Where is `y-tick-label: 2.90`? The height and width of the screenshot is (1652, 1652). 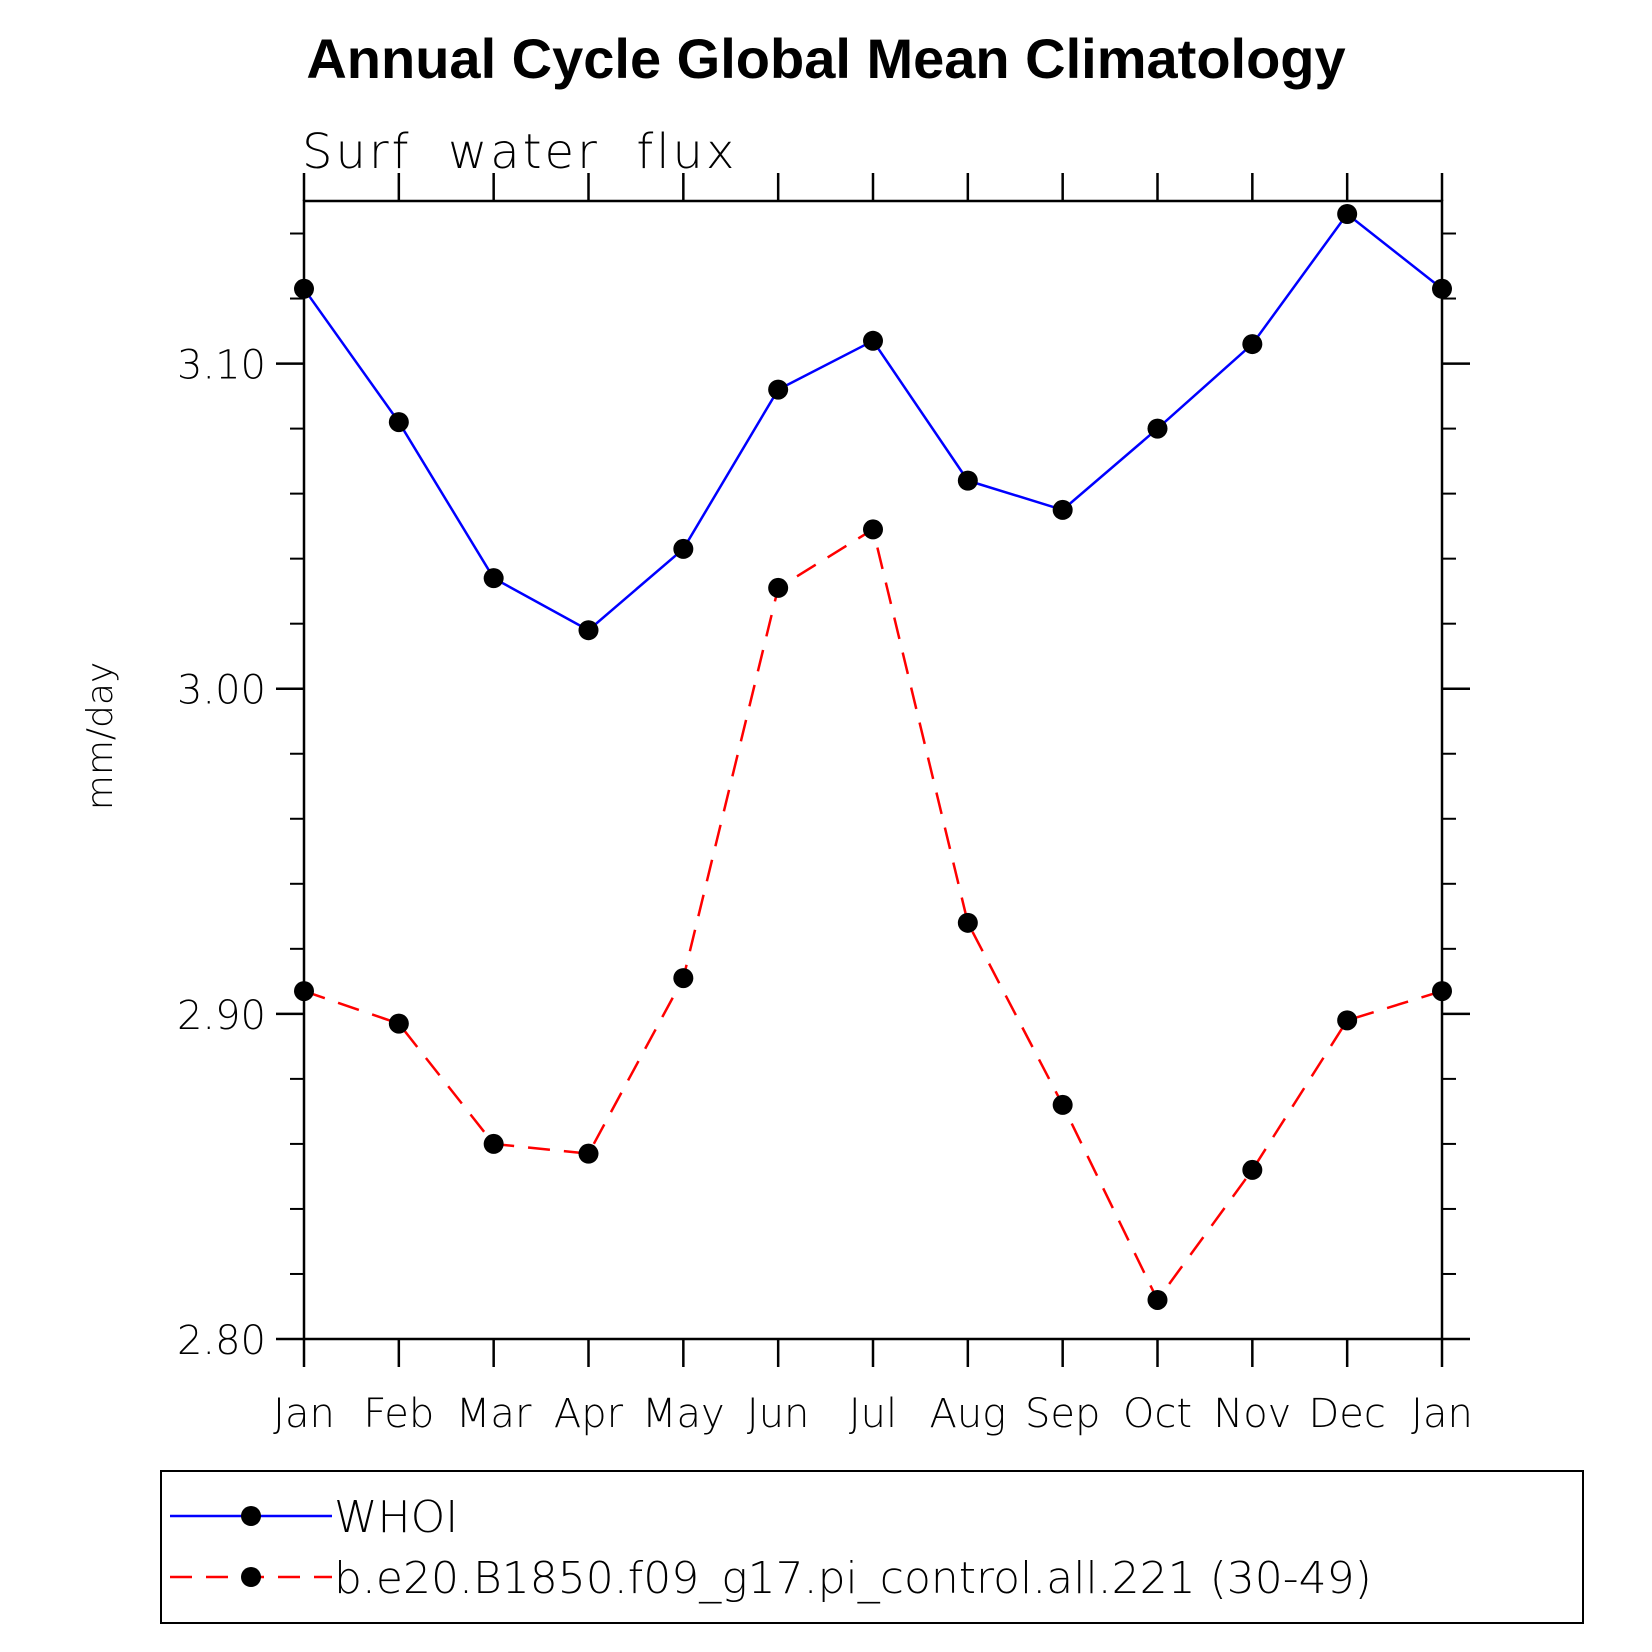
y-tick-label: 2.90 is located at coordinates (221, 1016).